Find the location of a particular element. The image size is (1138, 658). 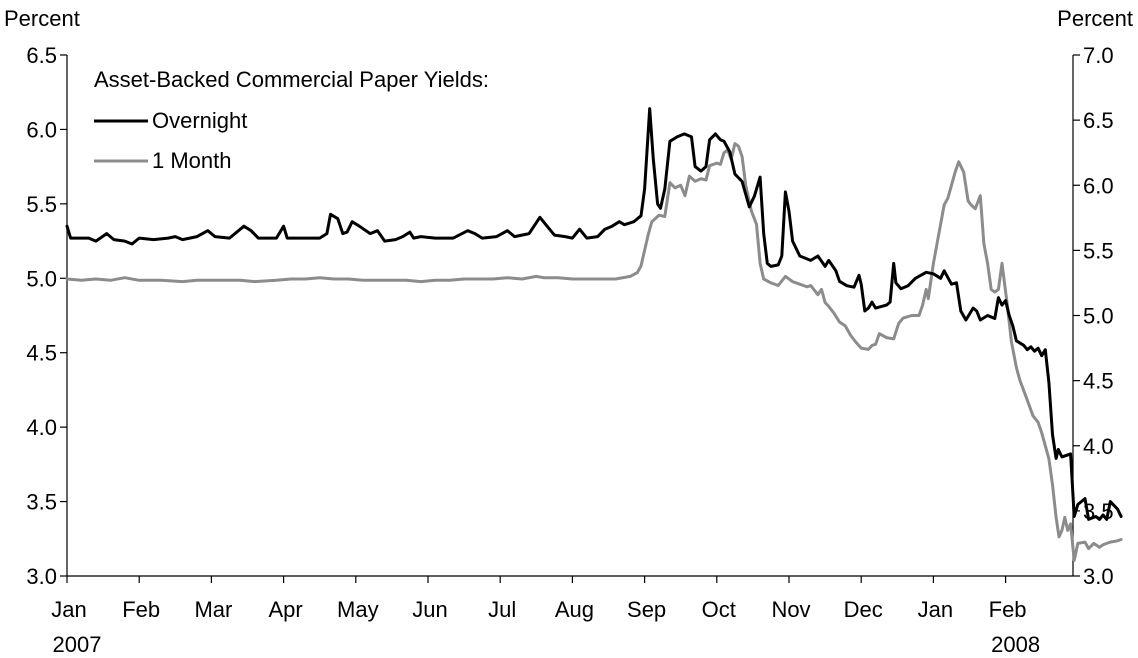

x-tick-label: Oct is located at coordinates (719, 609).